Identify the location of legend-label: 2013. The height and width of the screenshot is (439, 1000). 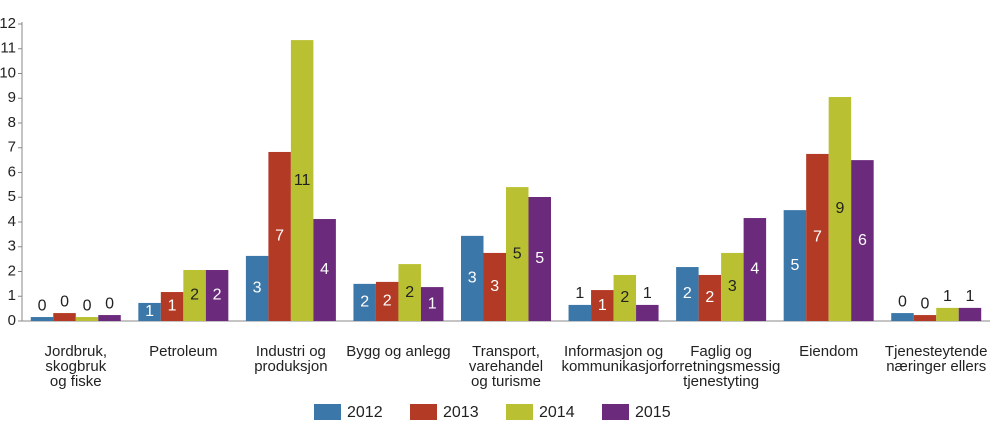
(461, 412).